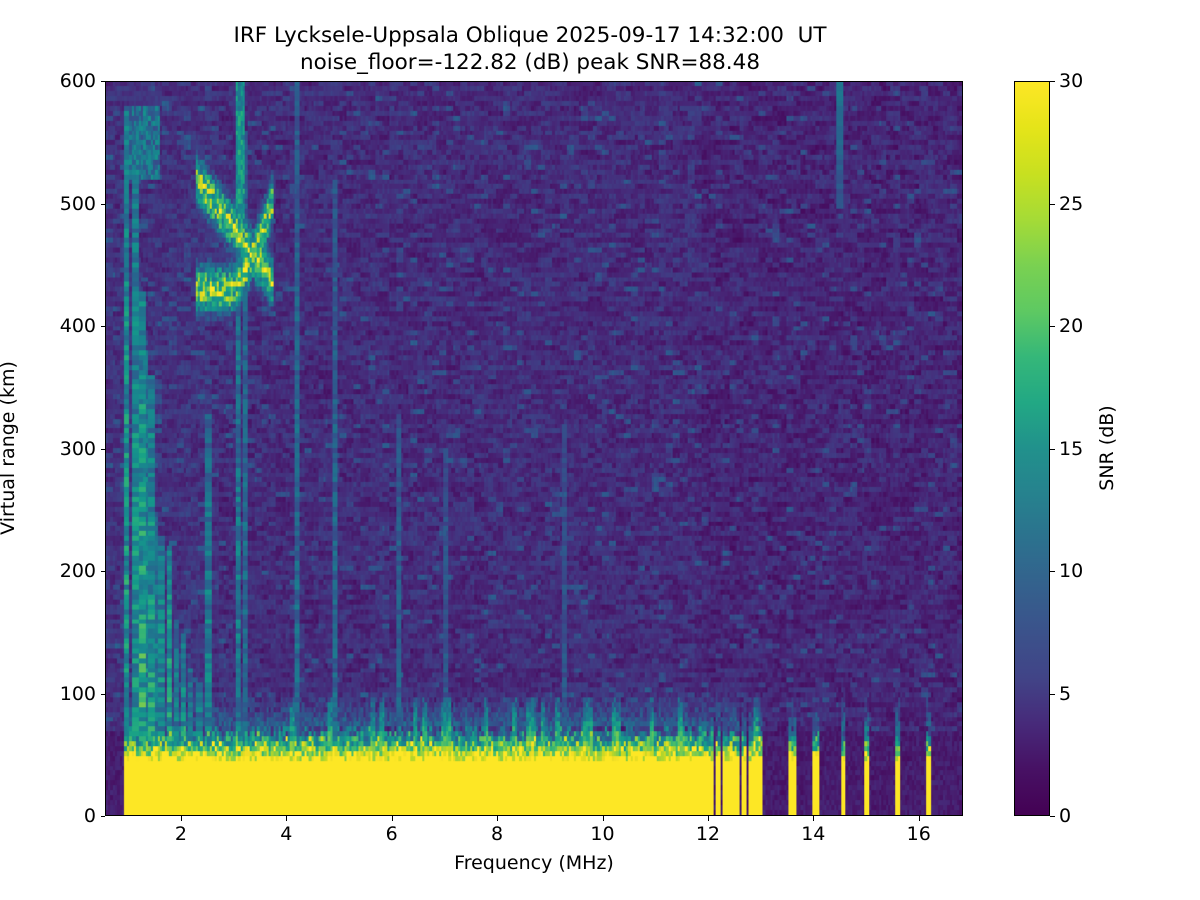 The width and height of the screenshot is (1200, 900). What do you see at coordinates (286, 834) in the screenshot?
I see `x-tick-label: 4` at bounding box center [286, 834].